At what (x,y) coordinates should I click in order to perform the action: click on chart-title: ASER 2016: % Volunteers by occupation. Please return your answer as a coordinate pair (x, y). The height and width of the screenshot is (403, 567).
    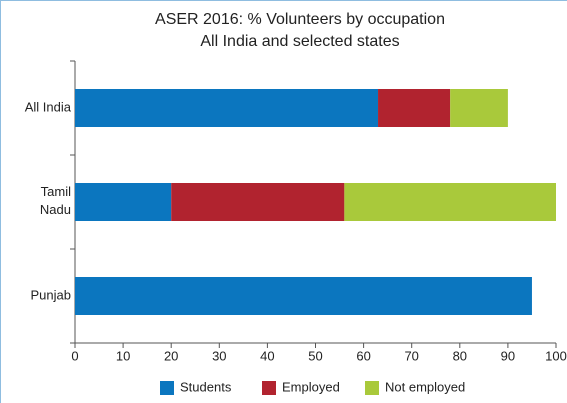
    Looking at the image, I should click on (300, 19).